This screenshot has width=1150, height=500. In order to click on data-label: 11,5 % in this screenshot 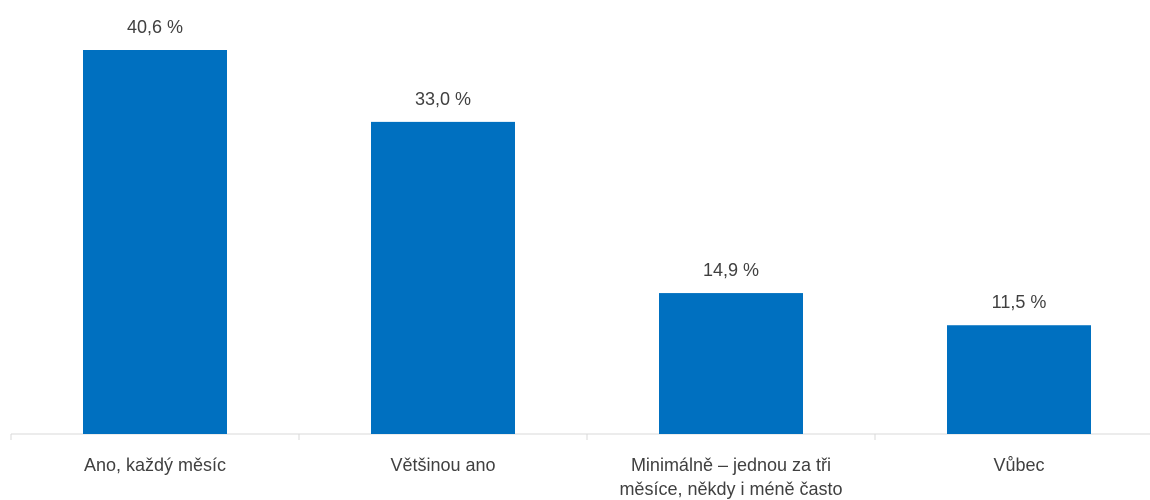, I will do `click(1019, 302)`.